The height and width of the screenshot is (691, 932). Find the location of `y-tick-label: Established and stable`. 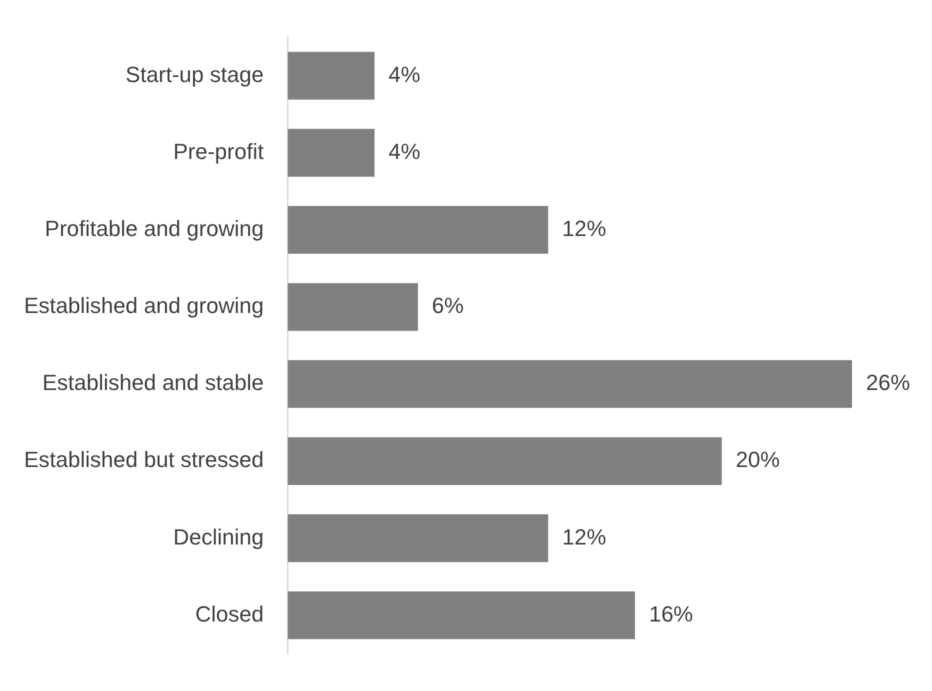

y-tick-label: Established and stable is located at coordinates (153, 383).